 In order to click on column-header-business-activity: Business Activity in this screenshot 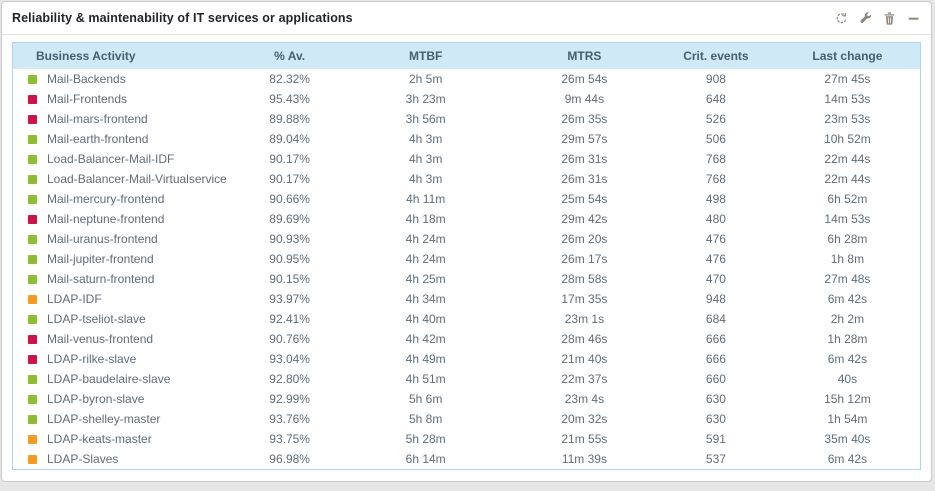, I will do `click(126, 56)`.